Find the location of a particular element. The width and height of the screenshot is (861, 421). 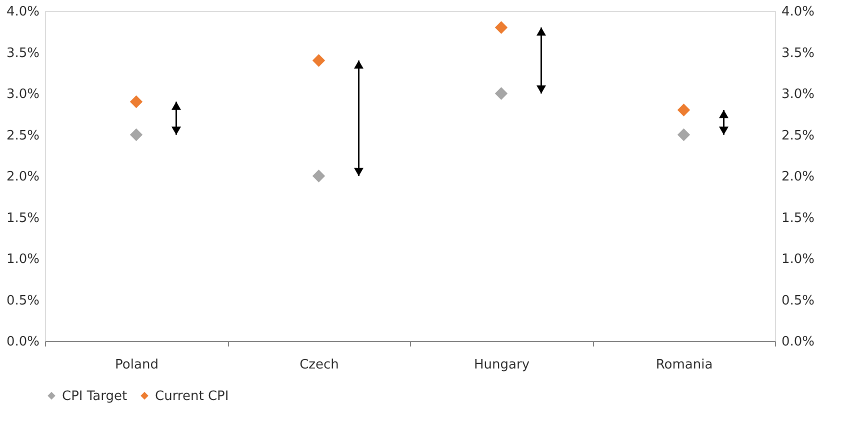

x-tick-label: Czech is located at coordinates (319, 365).